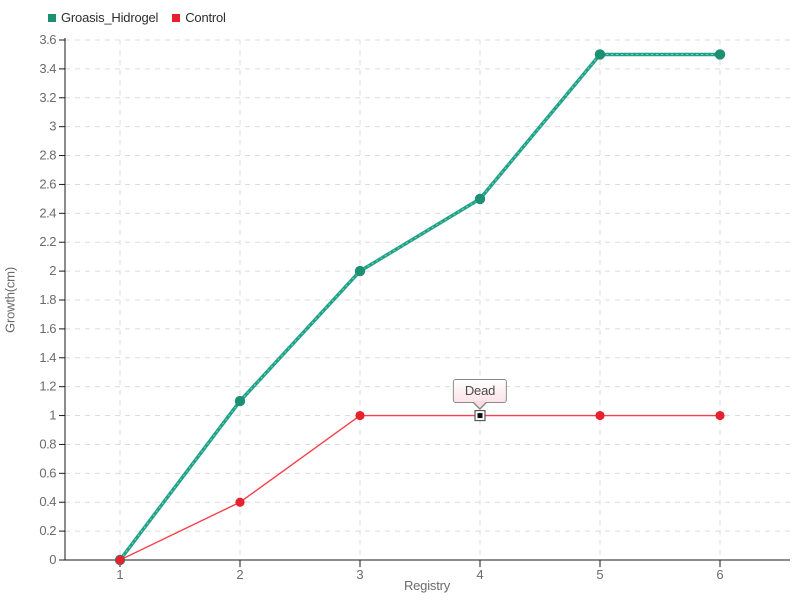 The image size is (800, 600). What do you see at coordinates (599, 574) in the screenshot?
I see `x-tick-label: 5` at bounding box center [599, 574].